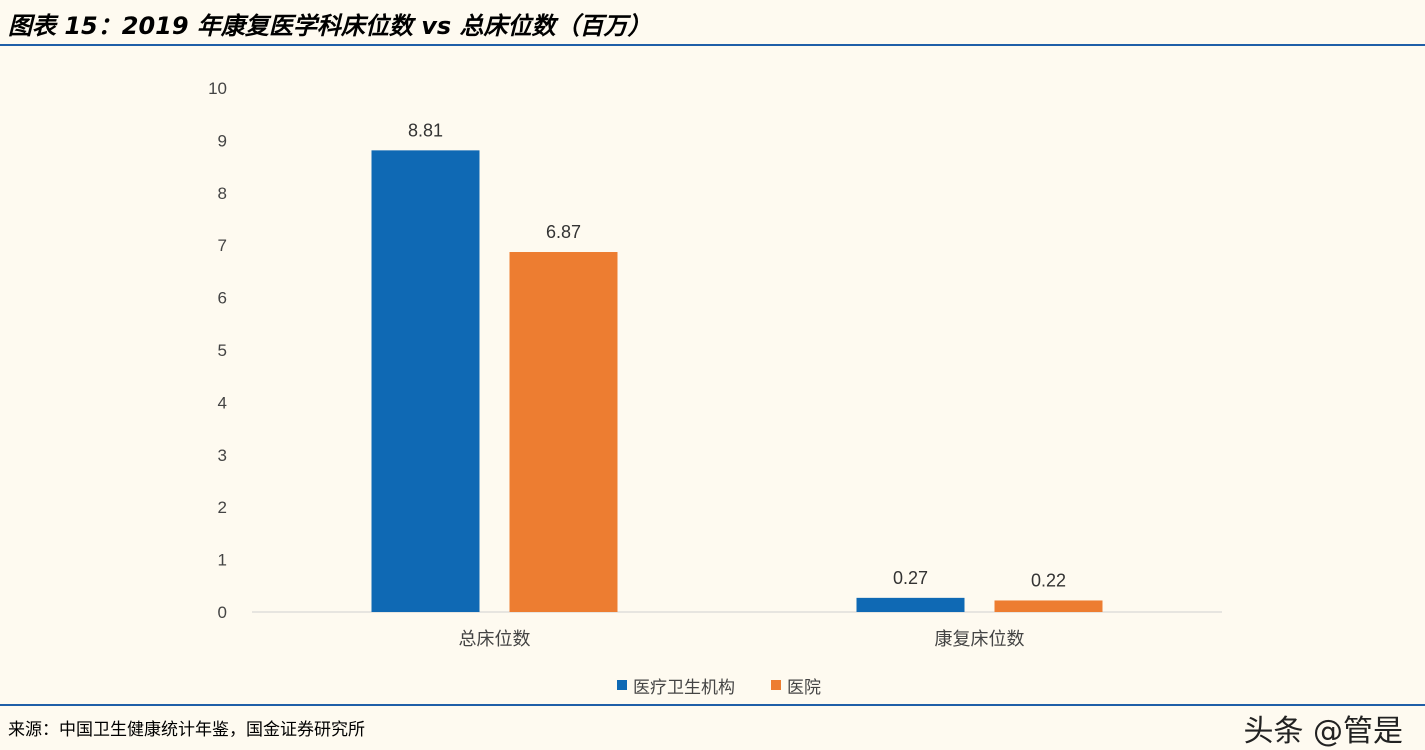 The width and height of the screenshot is (1425, 750). Describe the element at coordinates (712, 23) in the screenshot. I see `header: 图表 15：2019 年康复医学科床位数 vs 总床位数（百万）` at that location.